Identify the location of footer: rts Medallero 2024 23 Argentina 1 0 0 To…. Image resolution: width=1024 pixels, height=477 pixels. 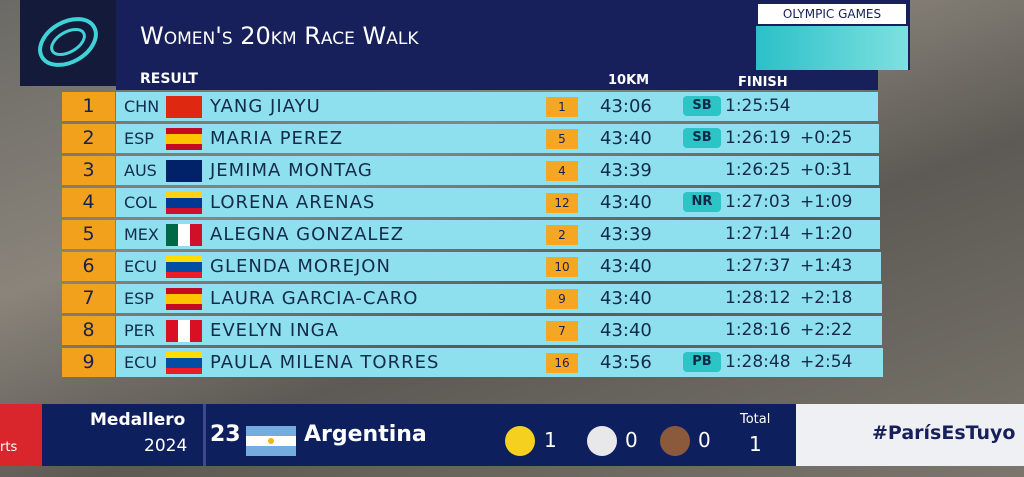
(512, 435).